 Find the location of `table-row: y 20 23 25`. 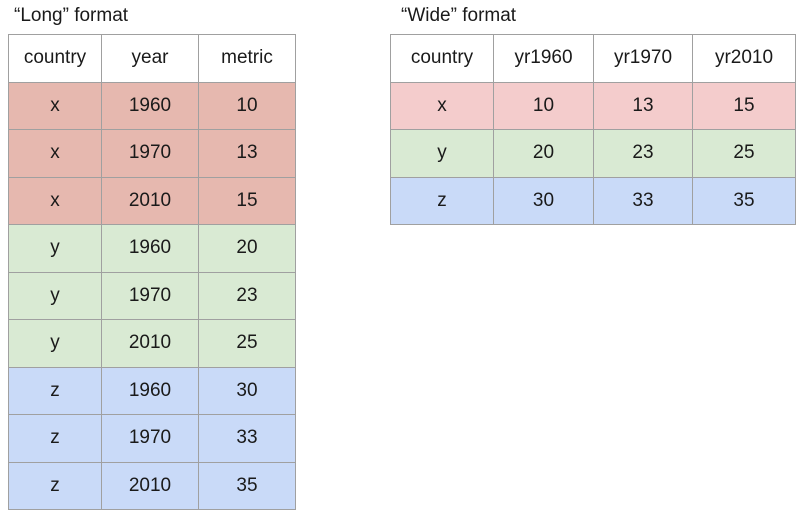

table-row: y 20 23 25 is located at coordinates (593, 153).